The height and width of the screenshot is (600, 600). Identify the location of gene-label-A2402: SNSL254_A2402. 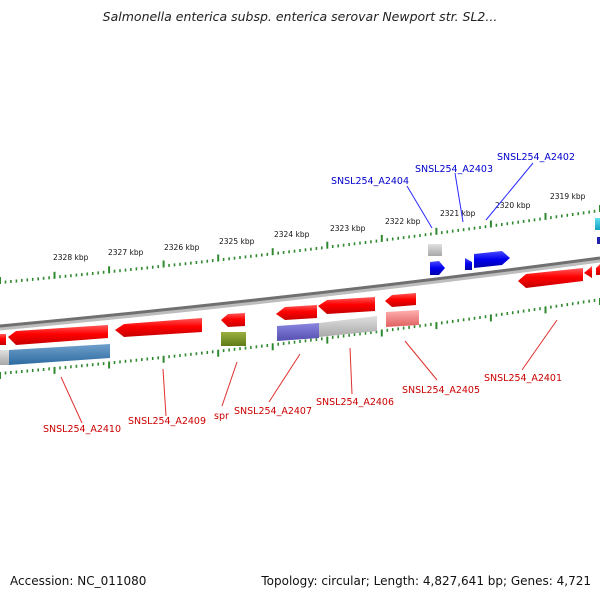
(536, 157).